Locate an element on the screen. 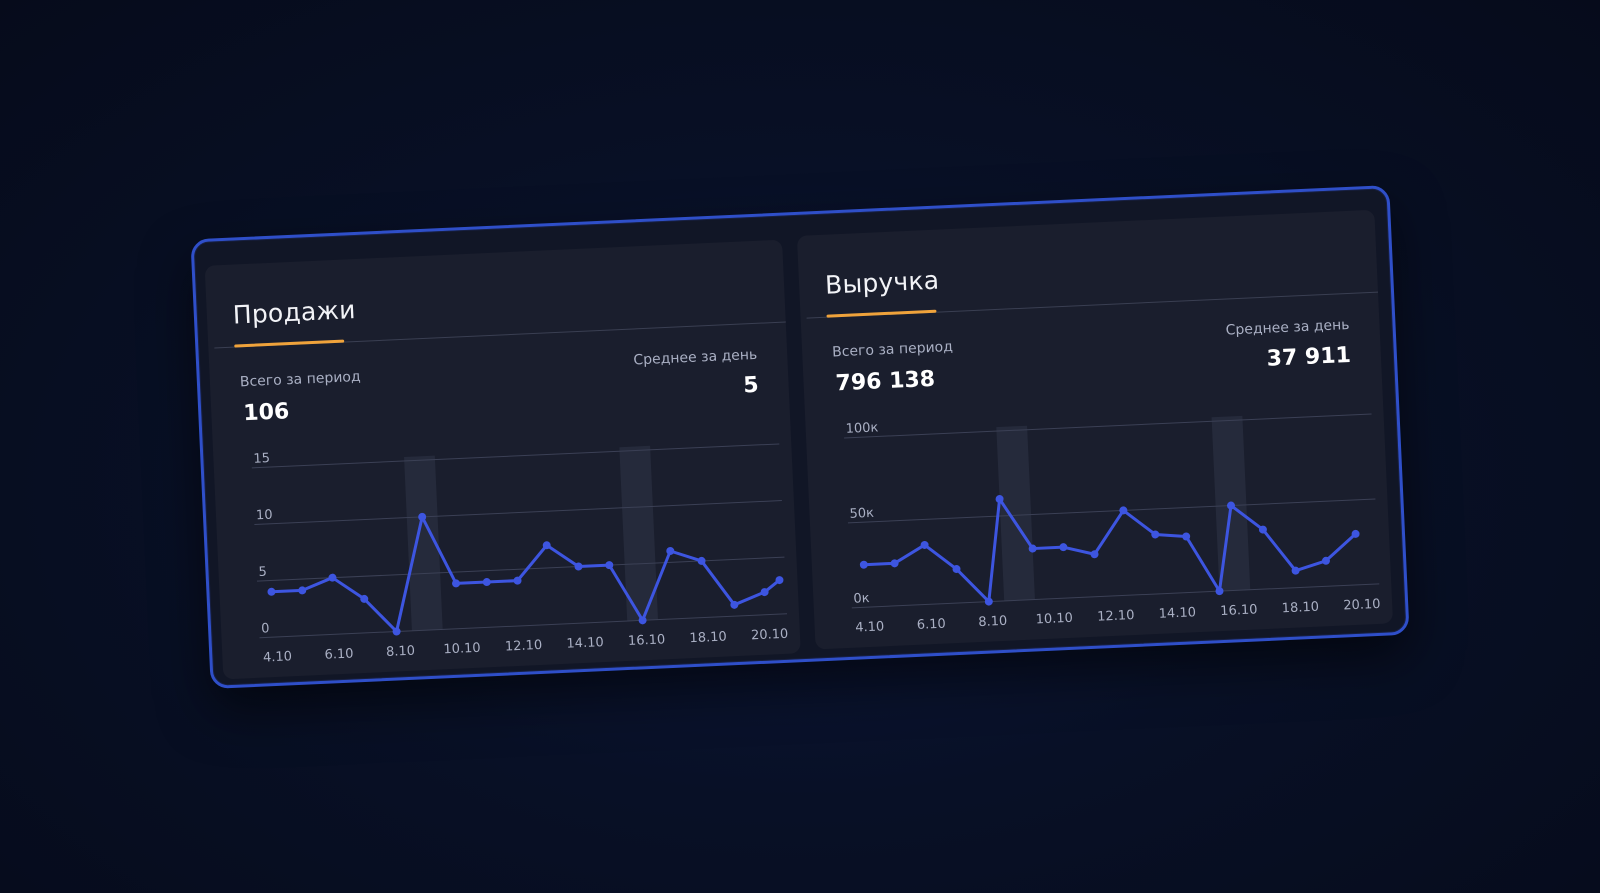 Image resolution: width=1600 pixels, height=893 pixels. y-tick-label: 15 is located at coordinates (261, 459).